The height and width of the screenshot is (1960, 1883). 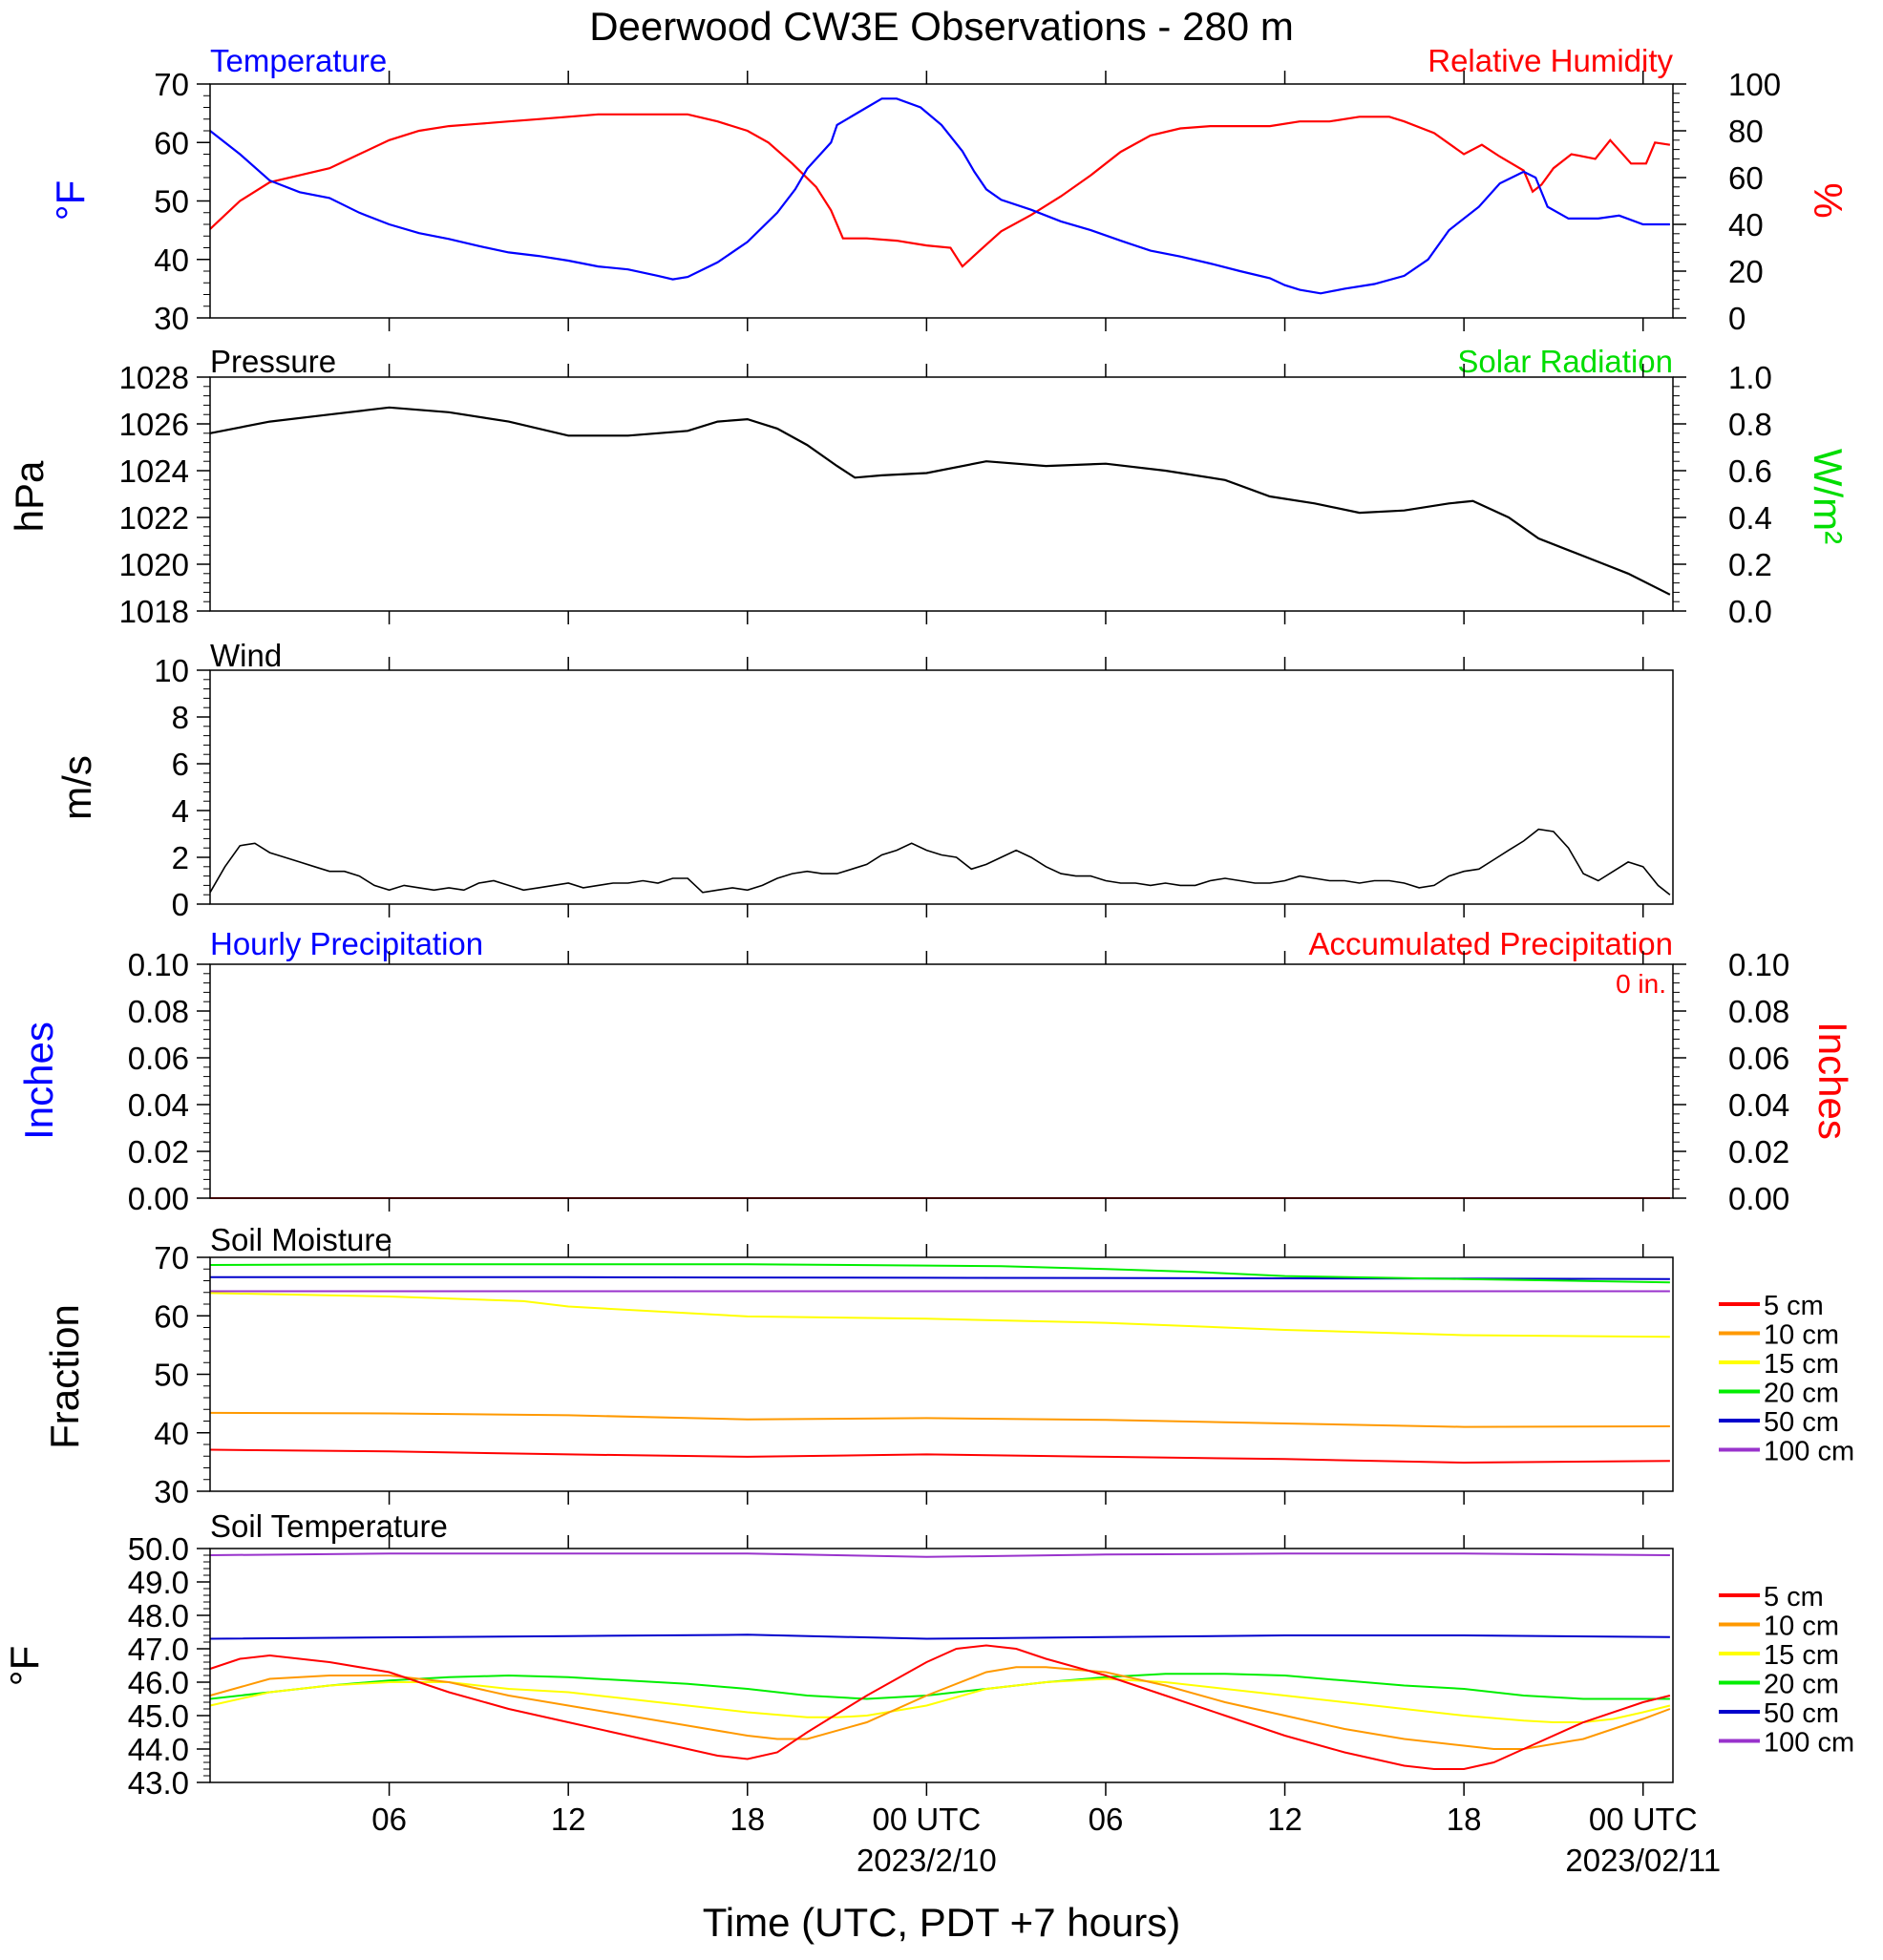 I want to click on y-tick-label: 1026, so click(x=154, y=424).